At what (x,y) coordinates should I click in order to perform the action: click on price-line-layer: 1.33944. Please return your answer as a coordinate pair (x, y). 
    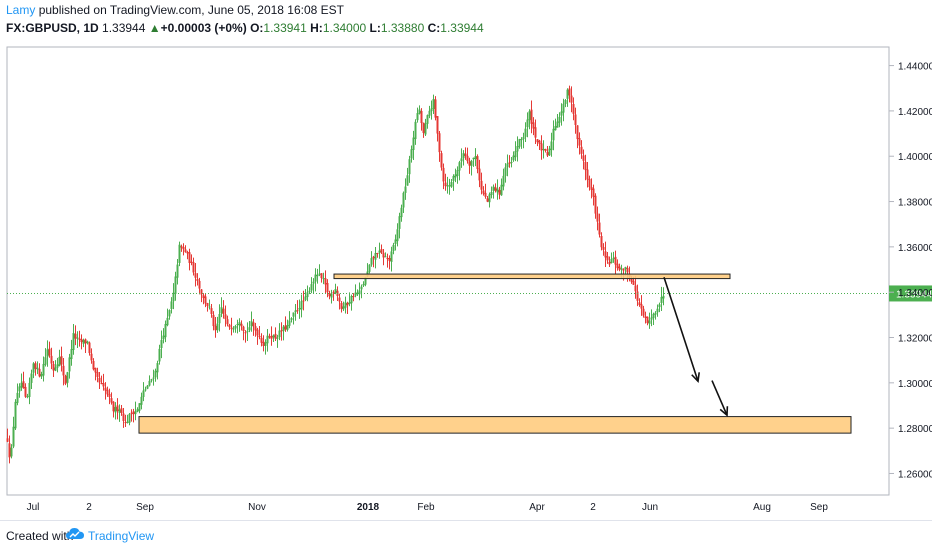
    Looking at the image, I should click on (469, 293).